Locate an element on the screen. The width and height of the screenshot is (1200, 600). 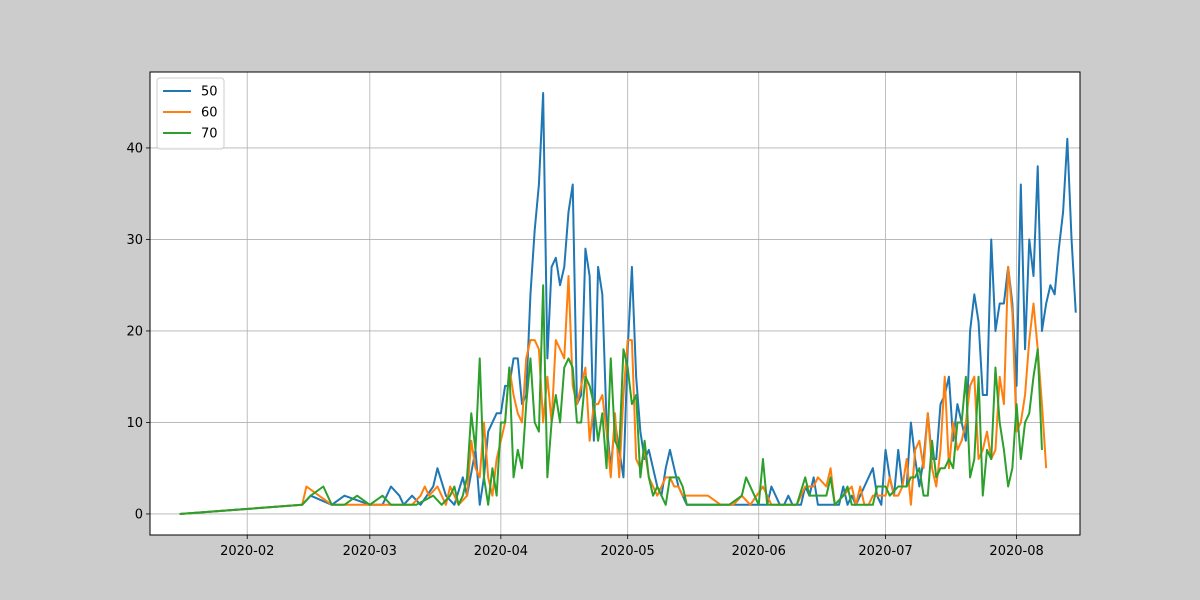
x-tick-label: 2020-02 is located at coordinates (247, 551).